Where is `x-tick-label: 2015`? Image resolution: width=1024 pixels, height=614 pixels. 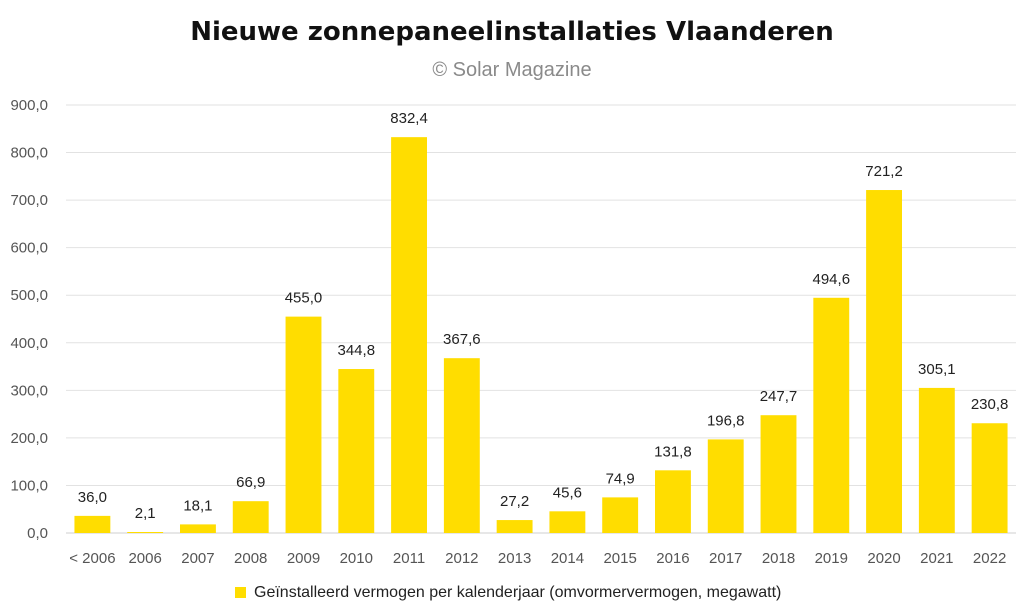 x-tick-label: 2015 is located at coordinates (619, 558).